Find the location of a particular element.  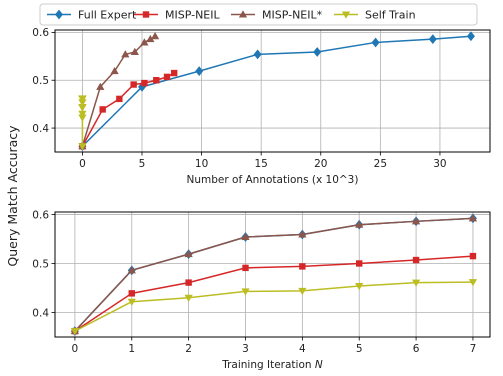

legend-entry-misp-neil: MISP-NEIL is located at coordinates (177, 15).